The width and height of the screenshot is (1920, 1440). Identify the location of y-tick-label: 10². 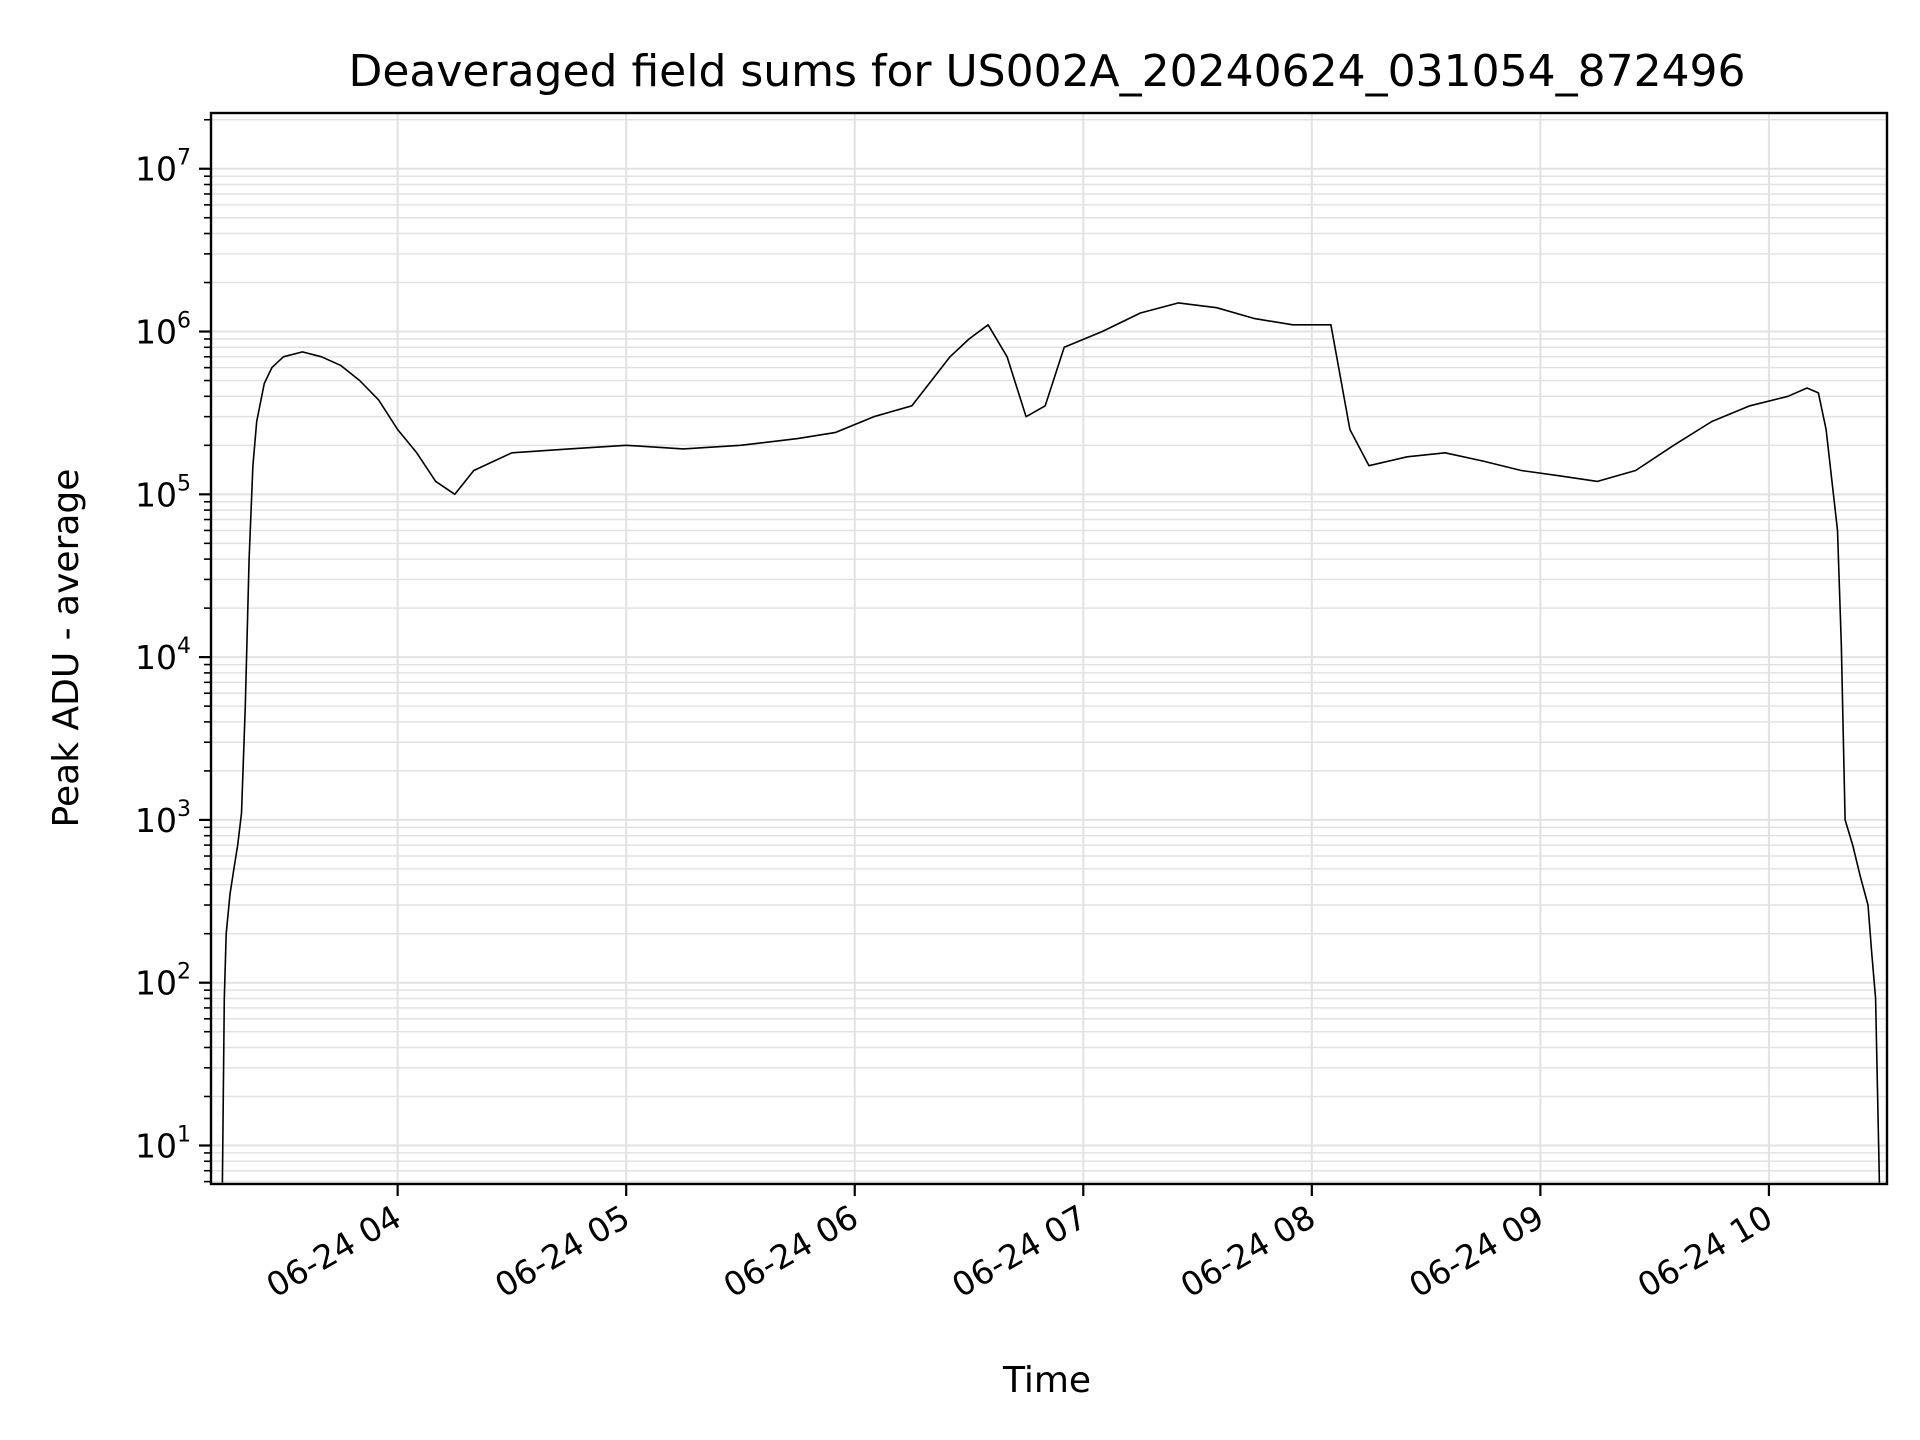
(163, 981).